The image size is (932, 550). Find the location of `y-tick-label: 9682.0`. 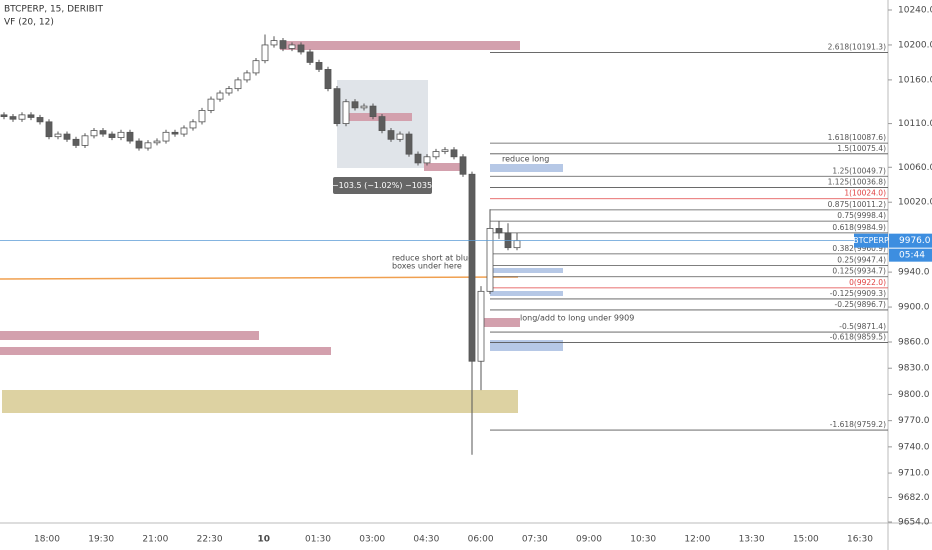

y-tick-label: 9682.0 is located at coordinates (914, 498).